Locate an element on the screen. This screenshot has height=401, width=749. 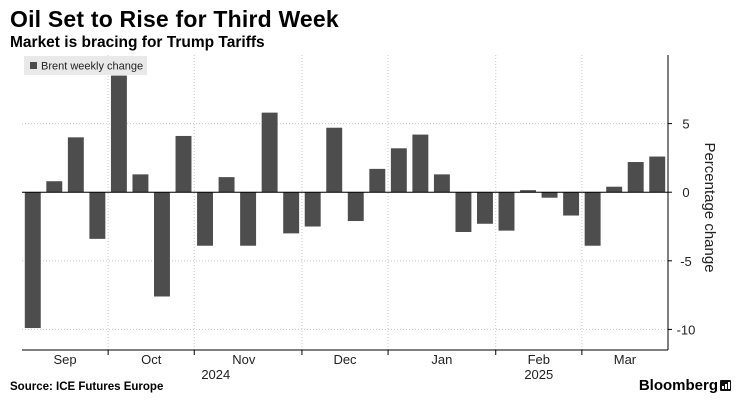
bloomberg-badge-icon is located at coordinates (725, 385).